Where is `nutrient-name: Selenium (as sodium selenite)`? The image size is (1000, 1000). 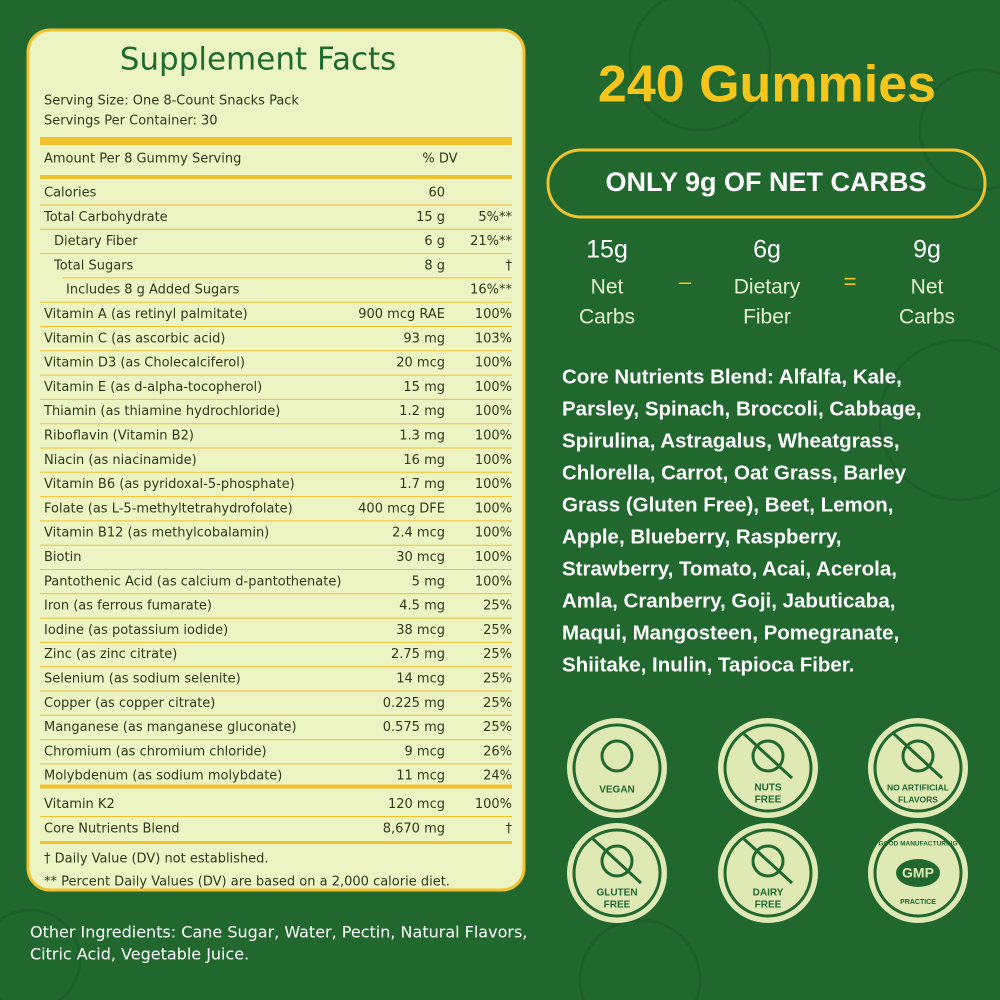
nutrient-name: Selenium (as sodium selenite) is located at coordinates (142, 679).